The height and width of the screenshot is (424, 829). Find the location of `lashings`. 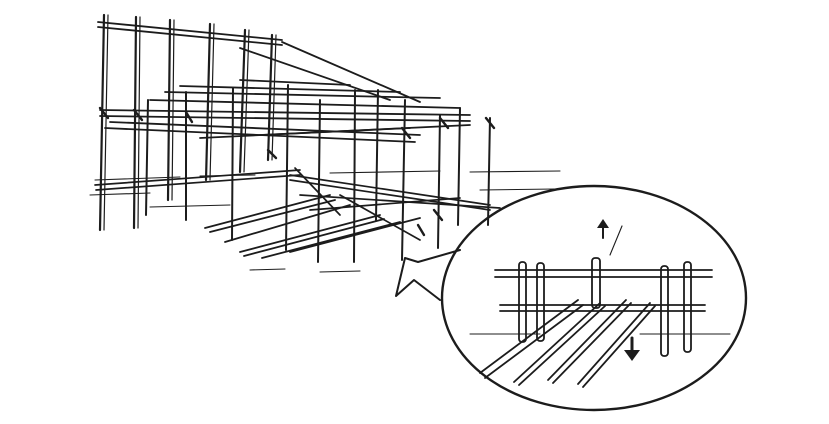

lashings is located at coordinates (297, 171).